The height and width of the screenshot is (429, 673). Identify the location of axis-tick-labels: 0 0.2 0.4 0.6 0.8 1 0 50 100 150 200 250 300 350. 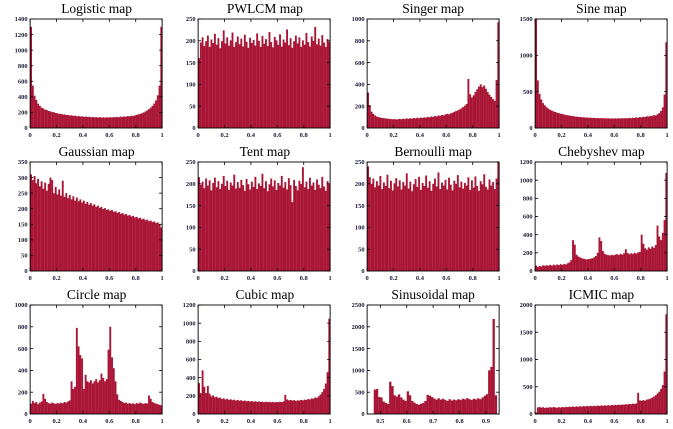
(91, 220).